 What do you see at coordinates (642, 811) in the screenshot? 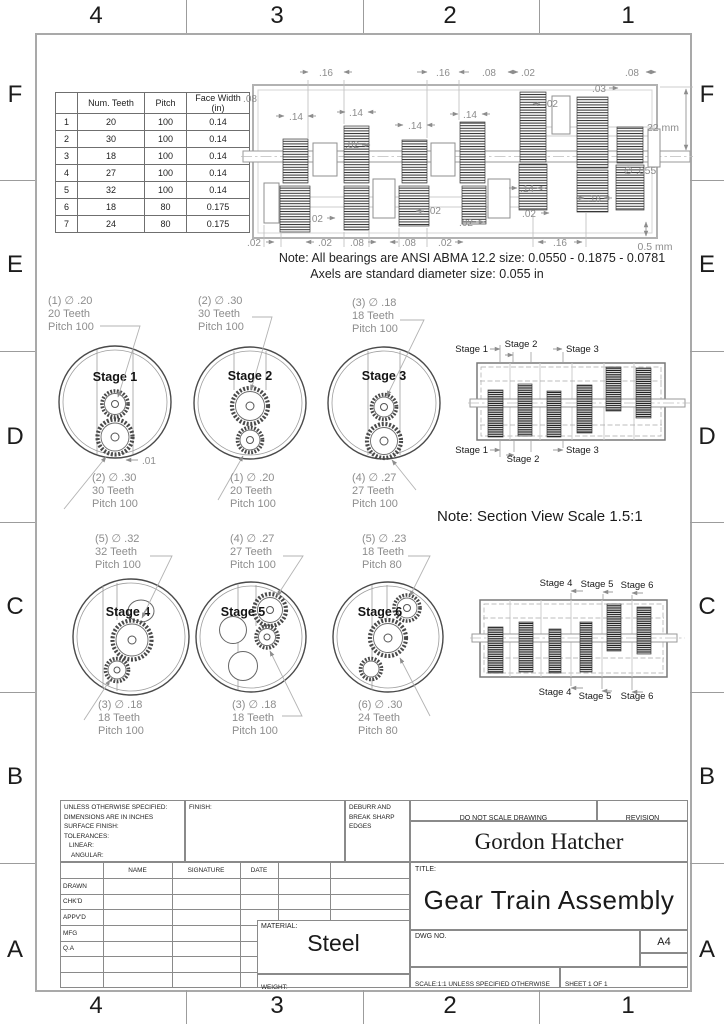
I see `revision-field: REVISION` at bounding box center [642, 811].